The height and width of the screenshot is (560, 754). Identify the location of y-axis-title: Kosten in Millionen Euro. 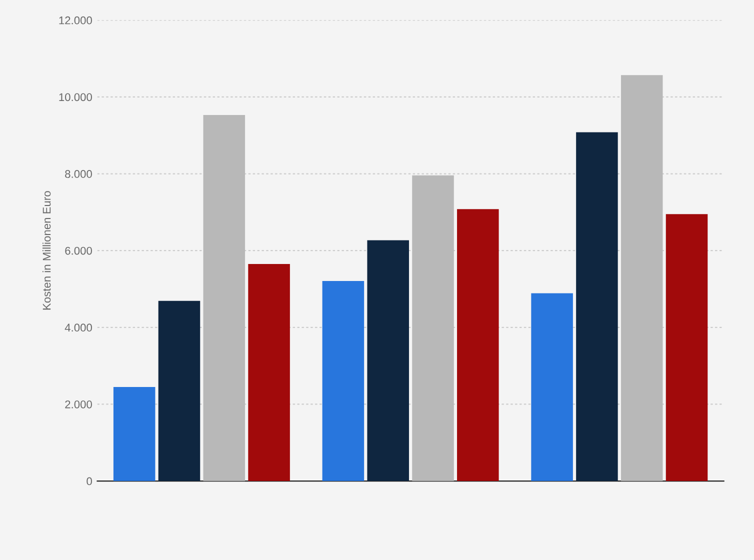
(46, 250).